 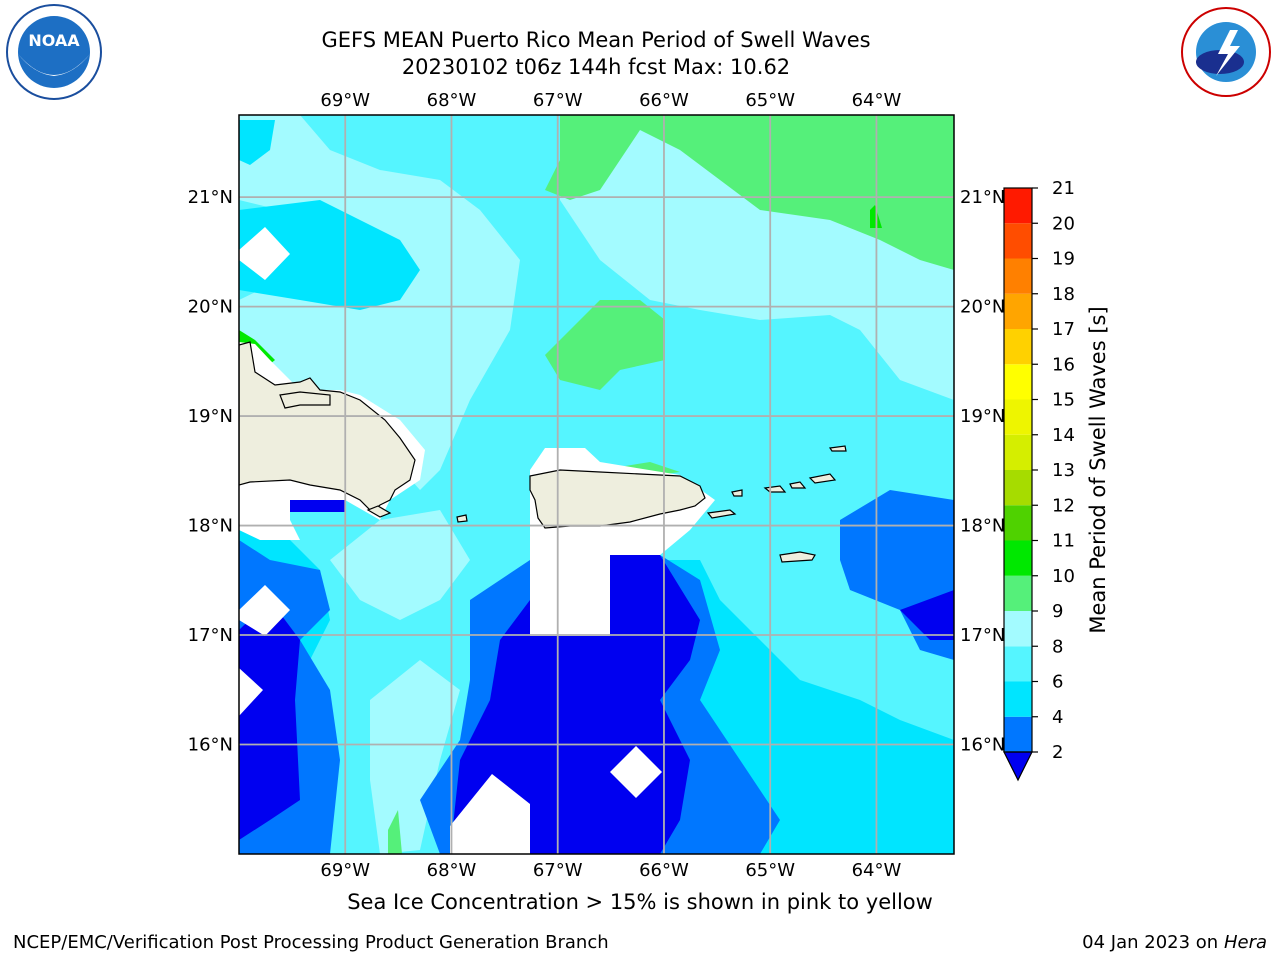 I want to click on lon-tick-label-top: 64°W, so click(x=877, y=100).